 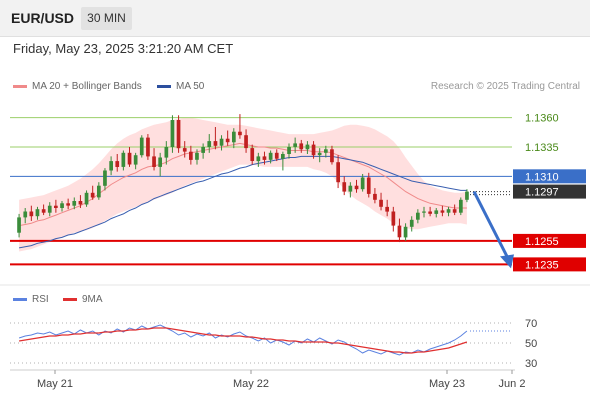 What do you see at coordinates (55, 384) in the screenshot?
I see `time-label-May 21: May 21` at bounding box center [55, 384].